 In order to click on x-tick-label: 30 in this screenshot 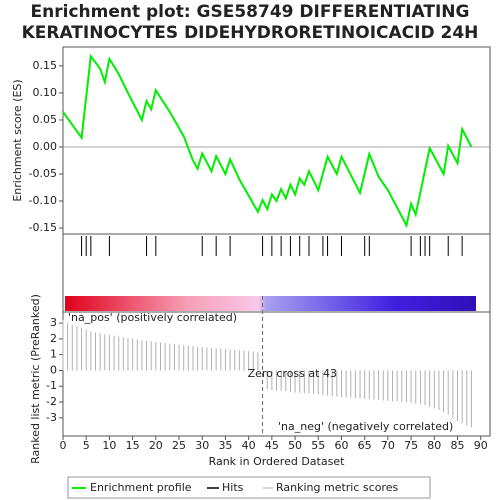, I will do `click(202, 445)`.